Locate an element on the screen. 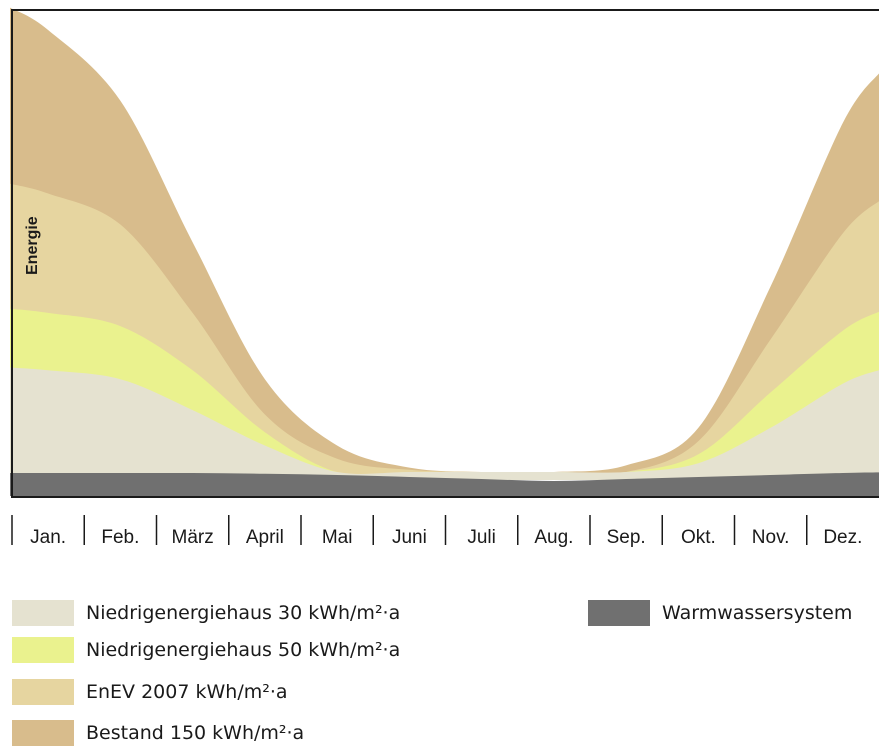 This screenshot has width=879, height=746. x-tick-label: Okt. is located at coordinates (698, 537).